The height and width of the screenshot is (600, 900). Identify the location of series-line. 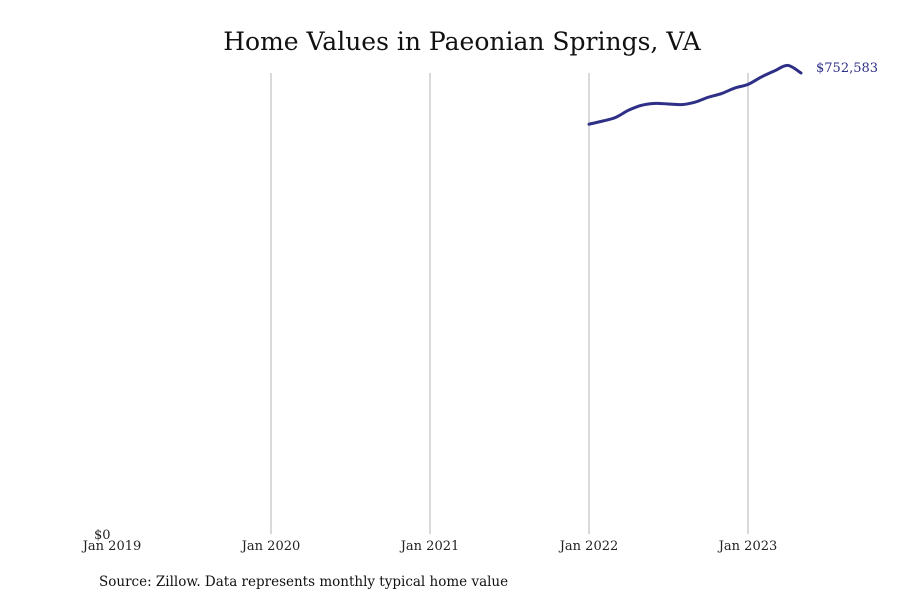
(695, 94).